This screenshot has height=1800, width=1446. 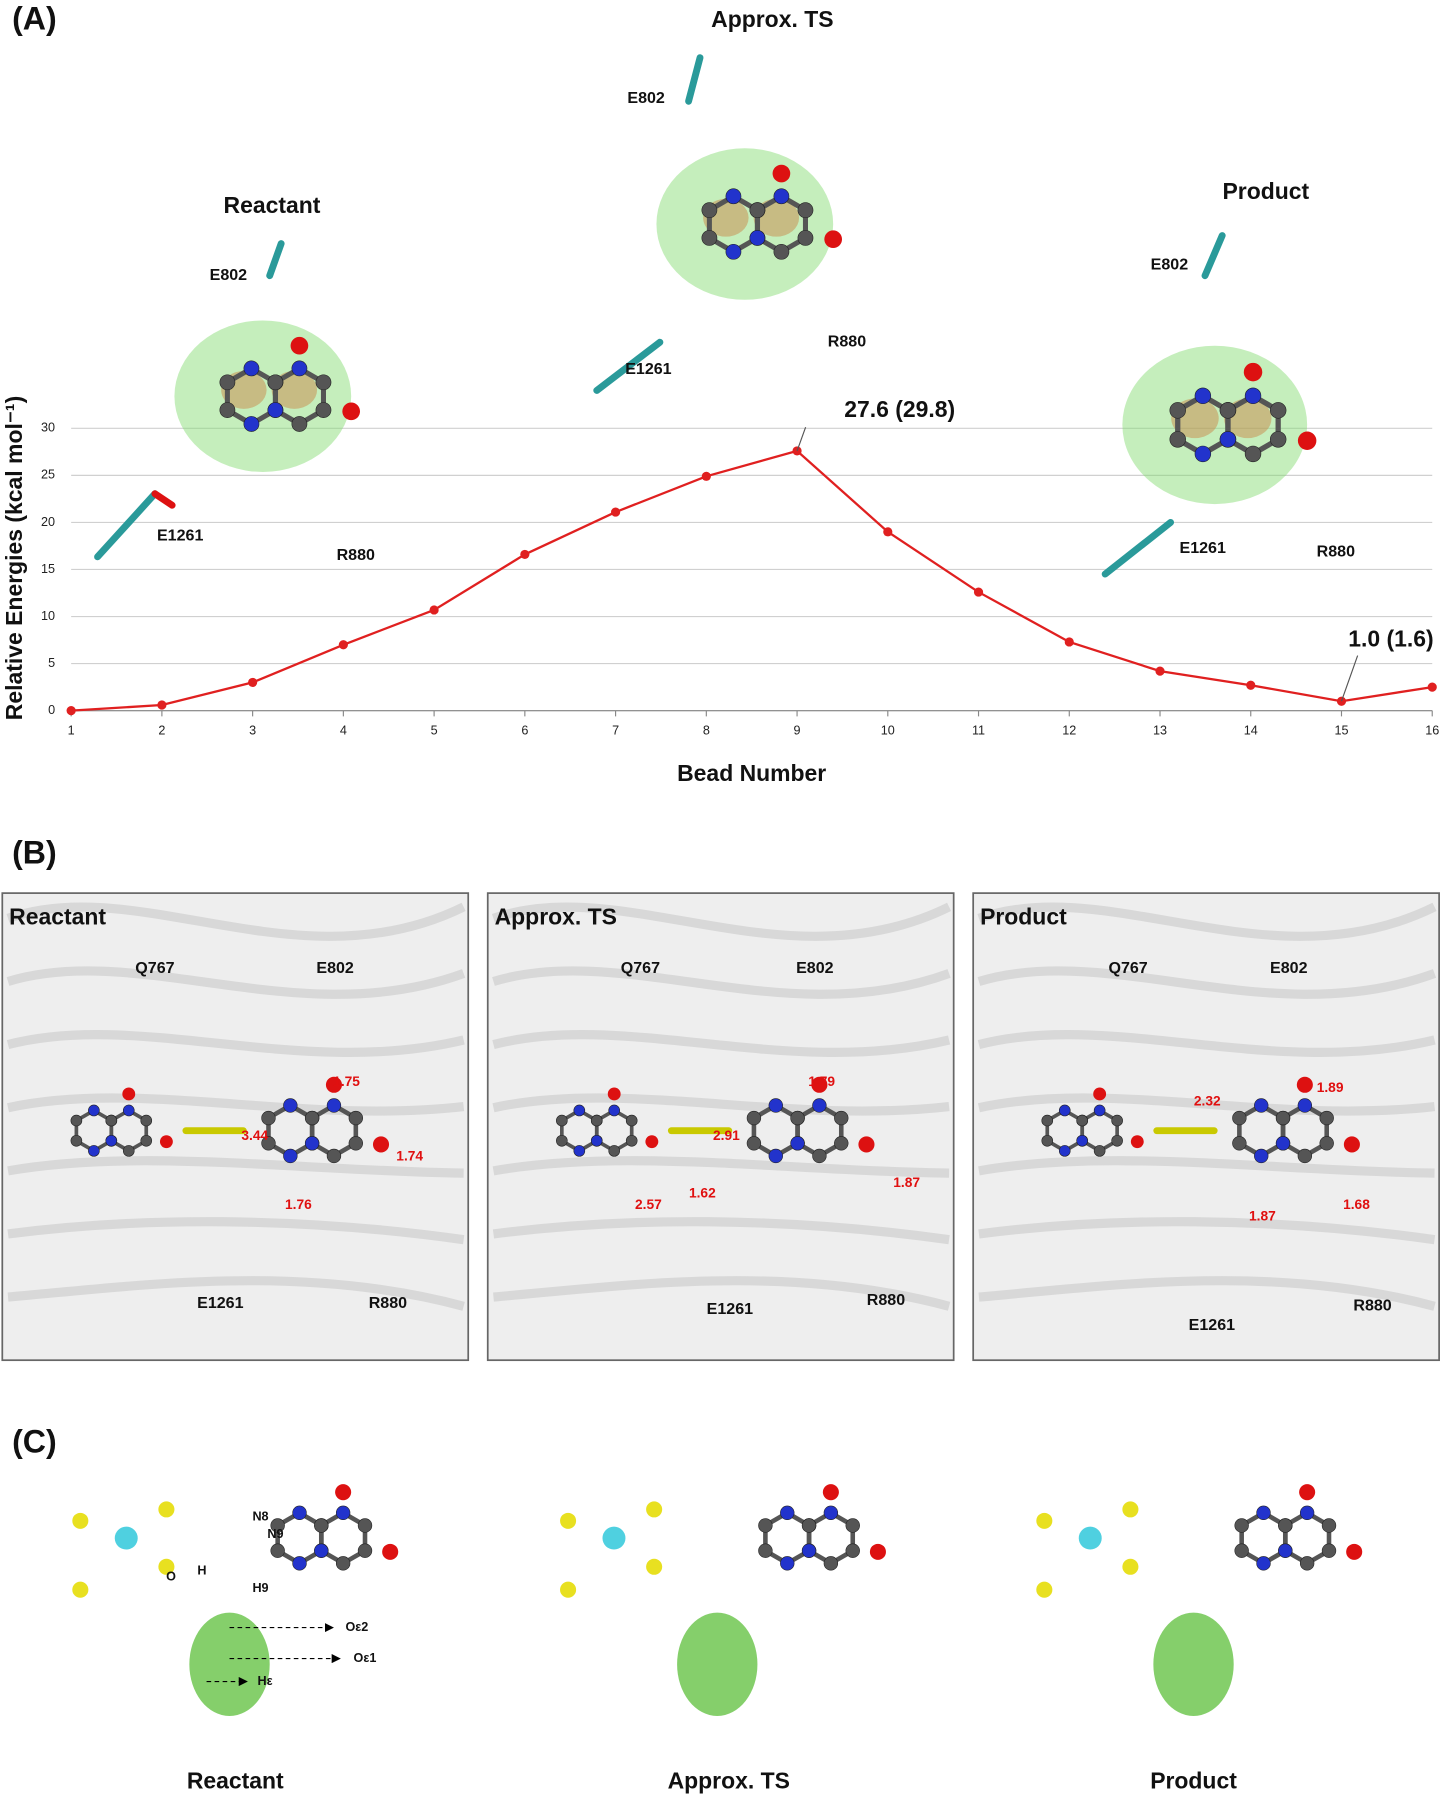 I want to click on structure-title: Reactant, so click(x=235, y=1781).